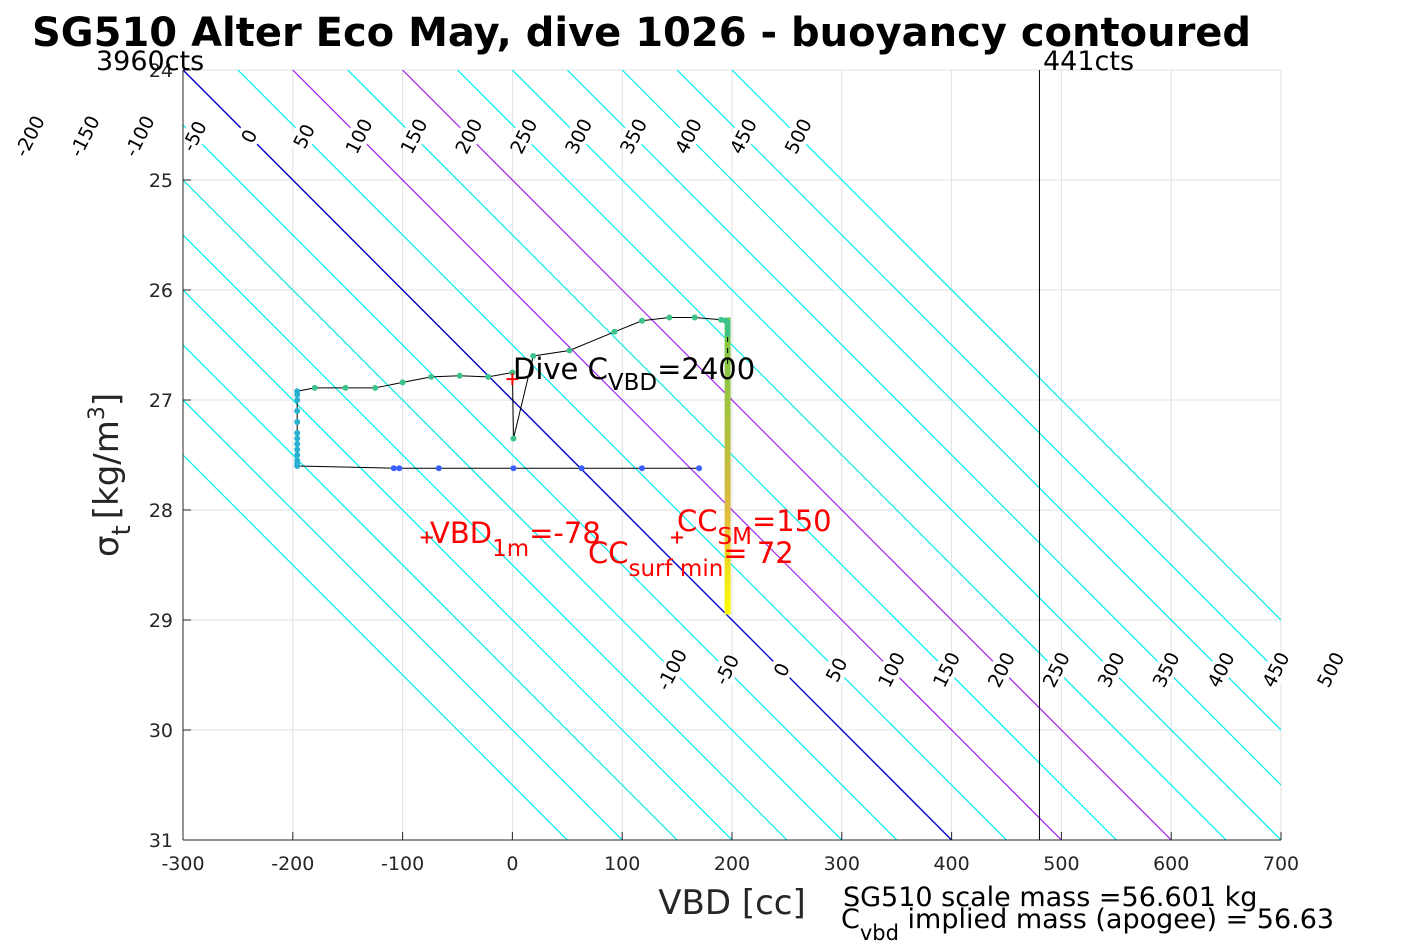  I want to click on cast-trace, so click(512, 464).